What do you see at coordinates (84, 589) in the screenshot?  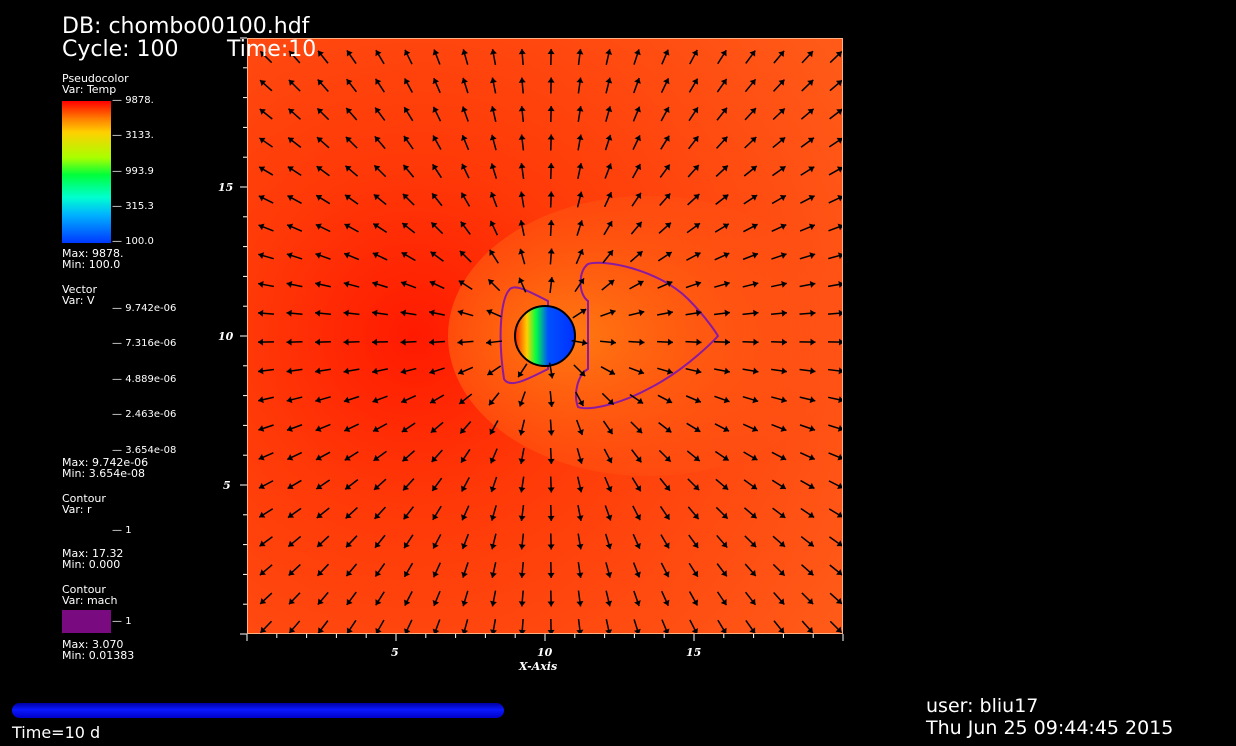 I see `contour-mach-title: Contour` at bounding box center [84, 589].